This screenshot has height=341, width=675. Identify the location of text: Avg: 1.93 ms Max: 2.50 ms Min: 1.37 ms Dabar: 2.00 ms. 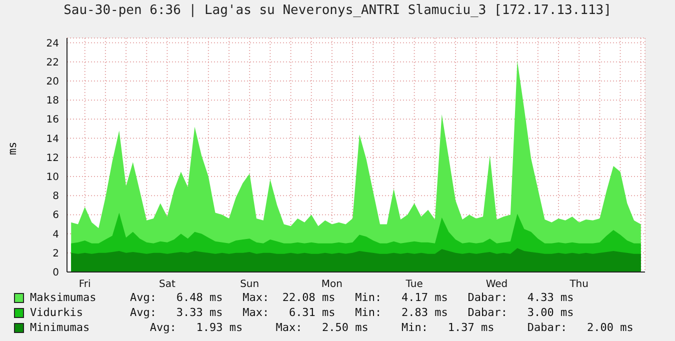
(391, 327).